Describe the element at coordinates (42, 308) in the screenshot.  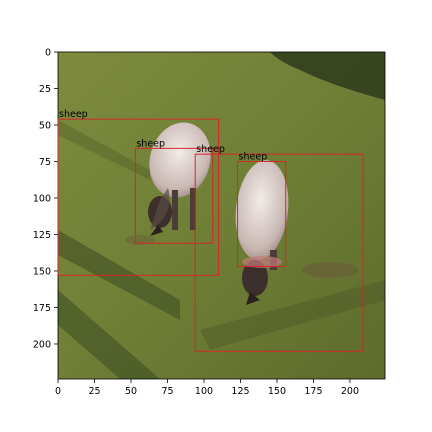
I see `y-tick-label: 175` at that location.